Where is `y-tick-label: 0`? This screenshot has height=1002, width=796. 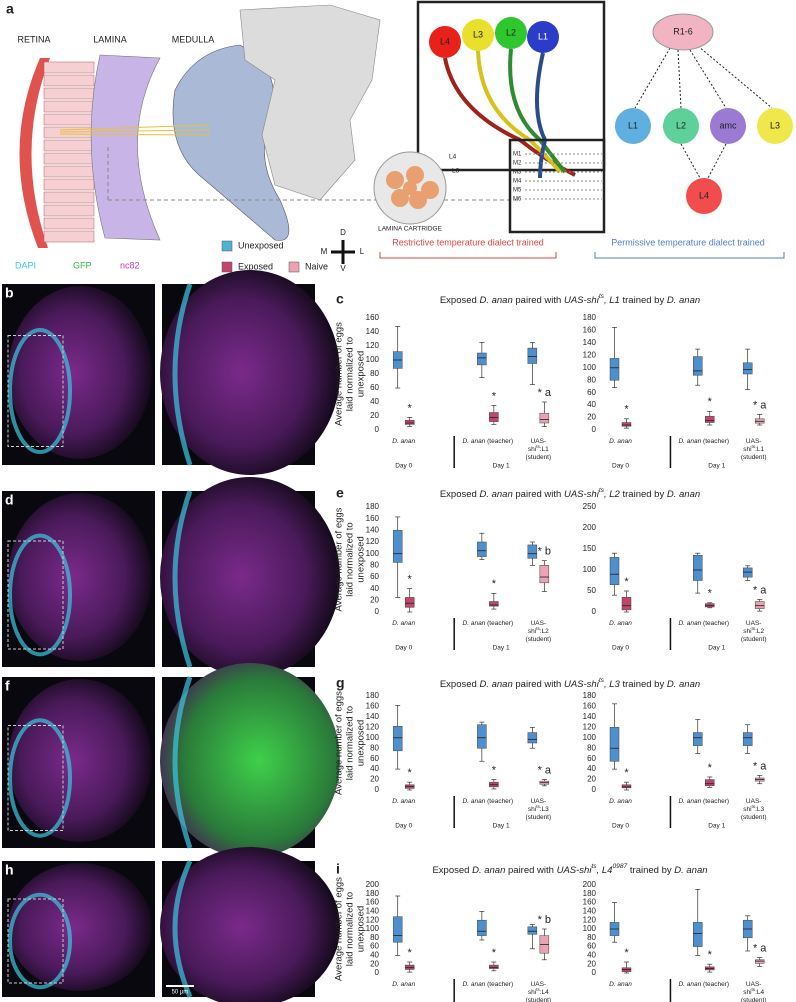
y-tick-label: 0 is located at coordinates (594, 429).